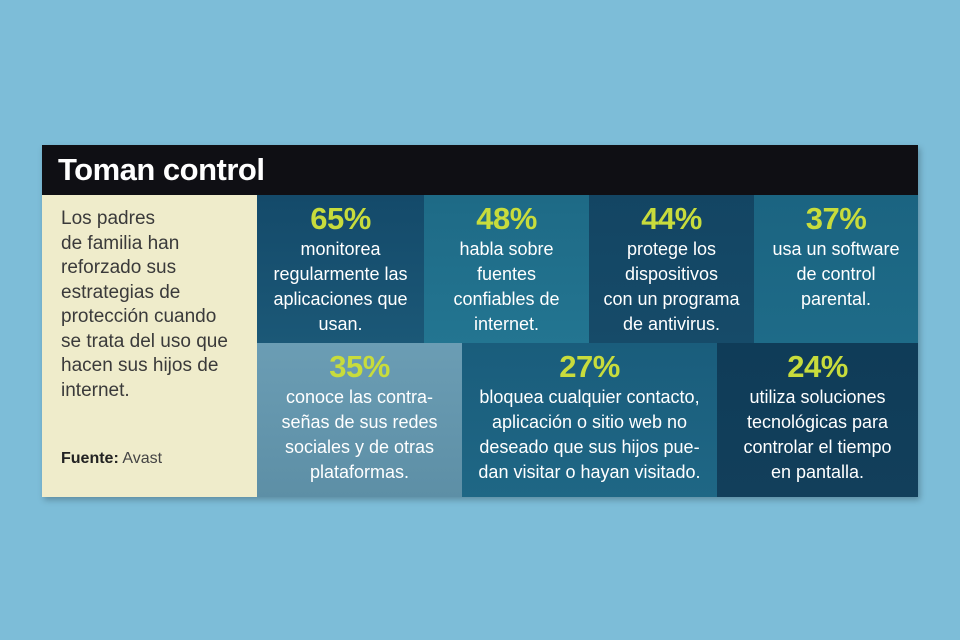  I want to click on source-label: Fuente:, so click(90, 458).